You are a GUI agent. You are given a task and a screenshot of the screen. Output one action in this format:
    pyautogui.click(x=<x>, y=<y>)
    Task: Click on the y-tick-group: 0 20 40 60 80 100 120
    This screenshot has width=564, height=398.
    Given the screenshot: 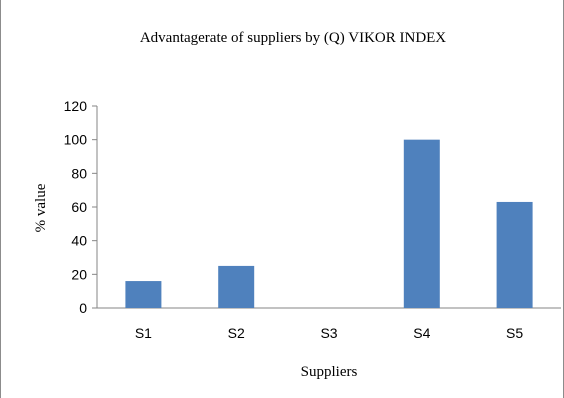 What is the action you would take?
    pyautogui.click(x=80, y=207)
    